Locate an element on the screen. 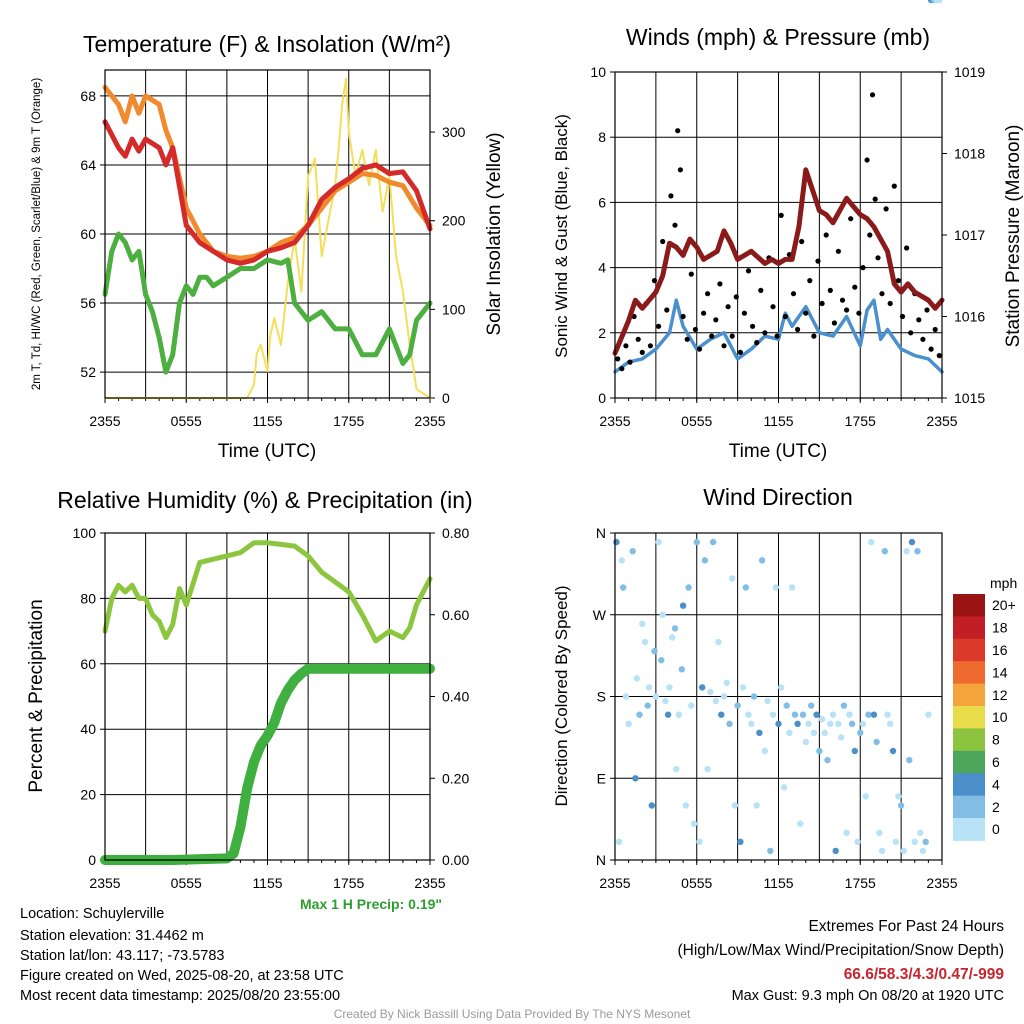 This screenshot has width=1024, height=1024. colorbar-label: 20+ is located at coordinates (1004, 605).